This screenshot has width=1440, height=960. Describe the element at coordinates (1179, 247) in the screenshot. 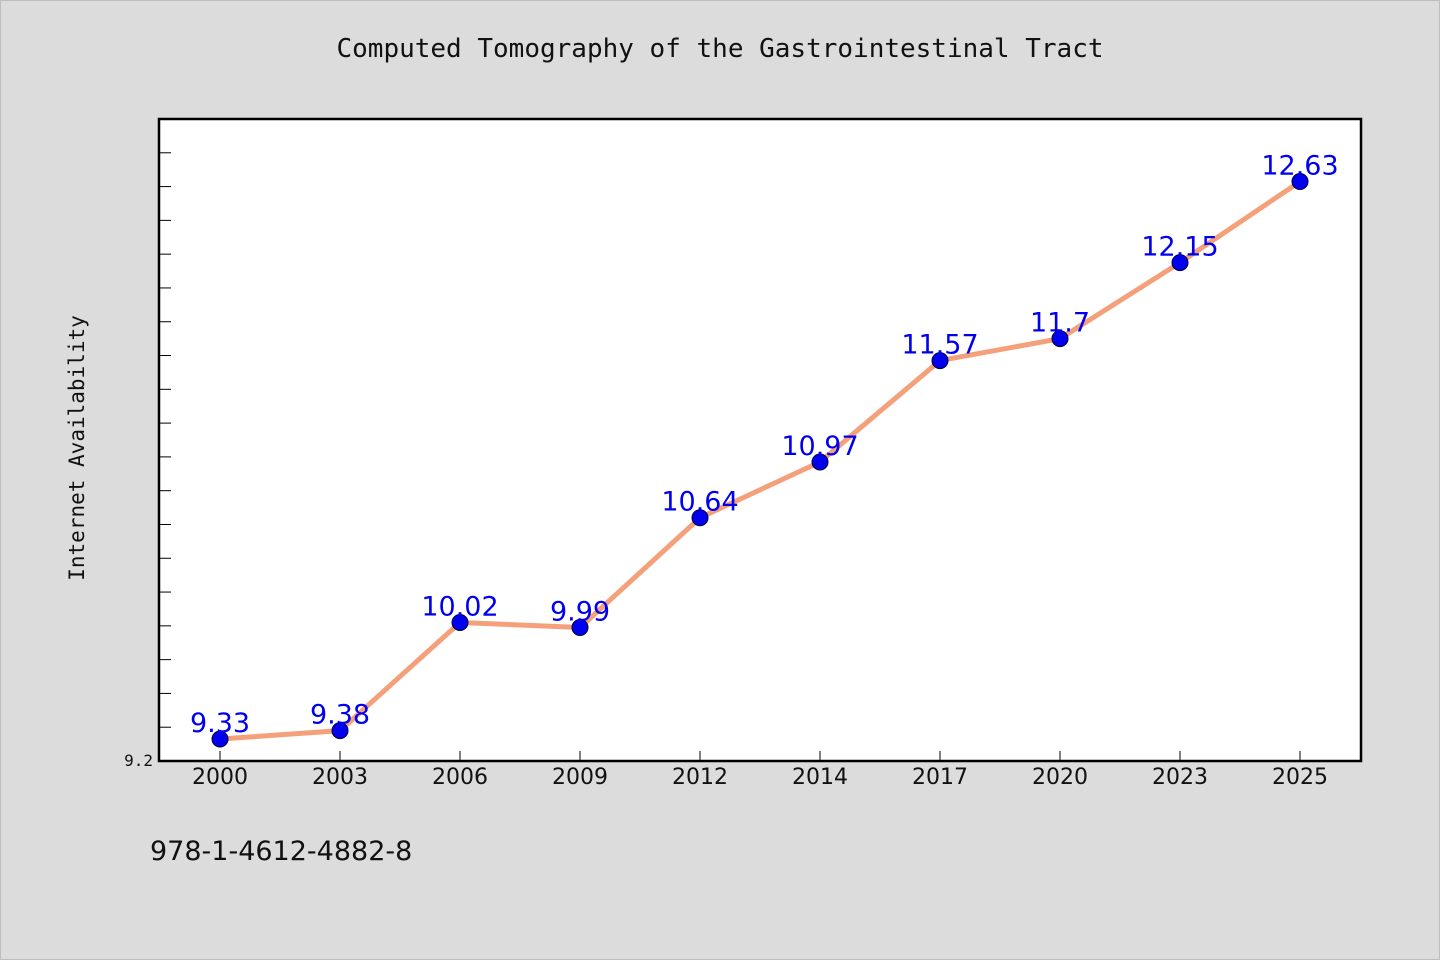

I see `data-label: 12.15` at that location.